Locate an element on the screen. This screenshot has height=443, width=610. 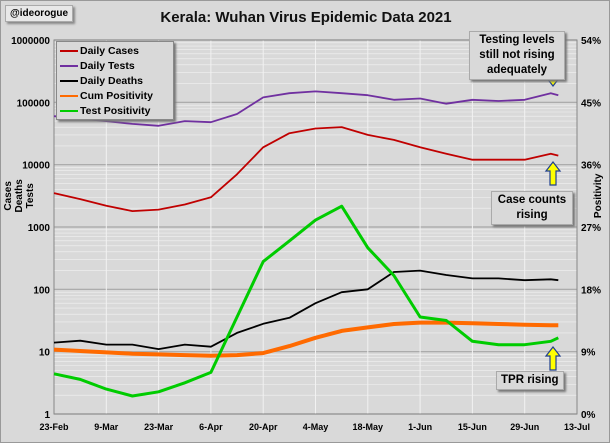
series-line-cum-positivity is located at coordinates (306, 339).